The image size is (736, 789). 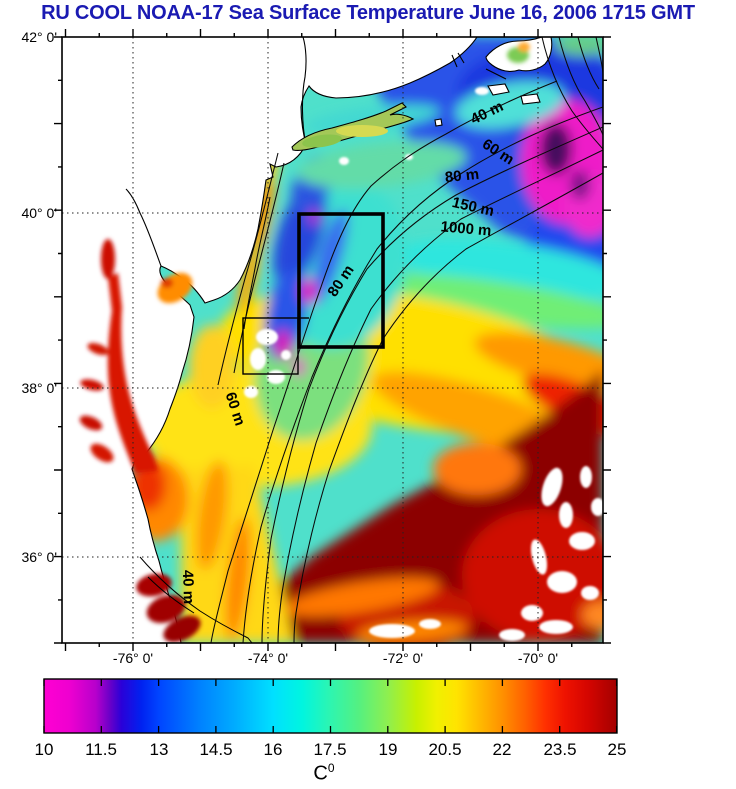 What do you see at coordinates (560, 749) in the screenshot?
I see `colorbar-tick-label: 23.5` at bounding box center [560, 749].